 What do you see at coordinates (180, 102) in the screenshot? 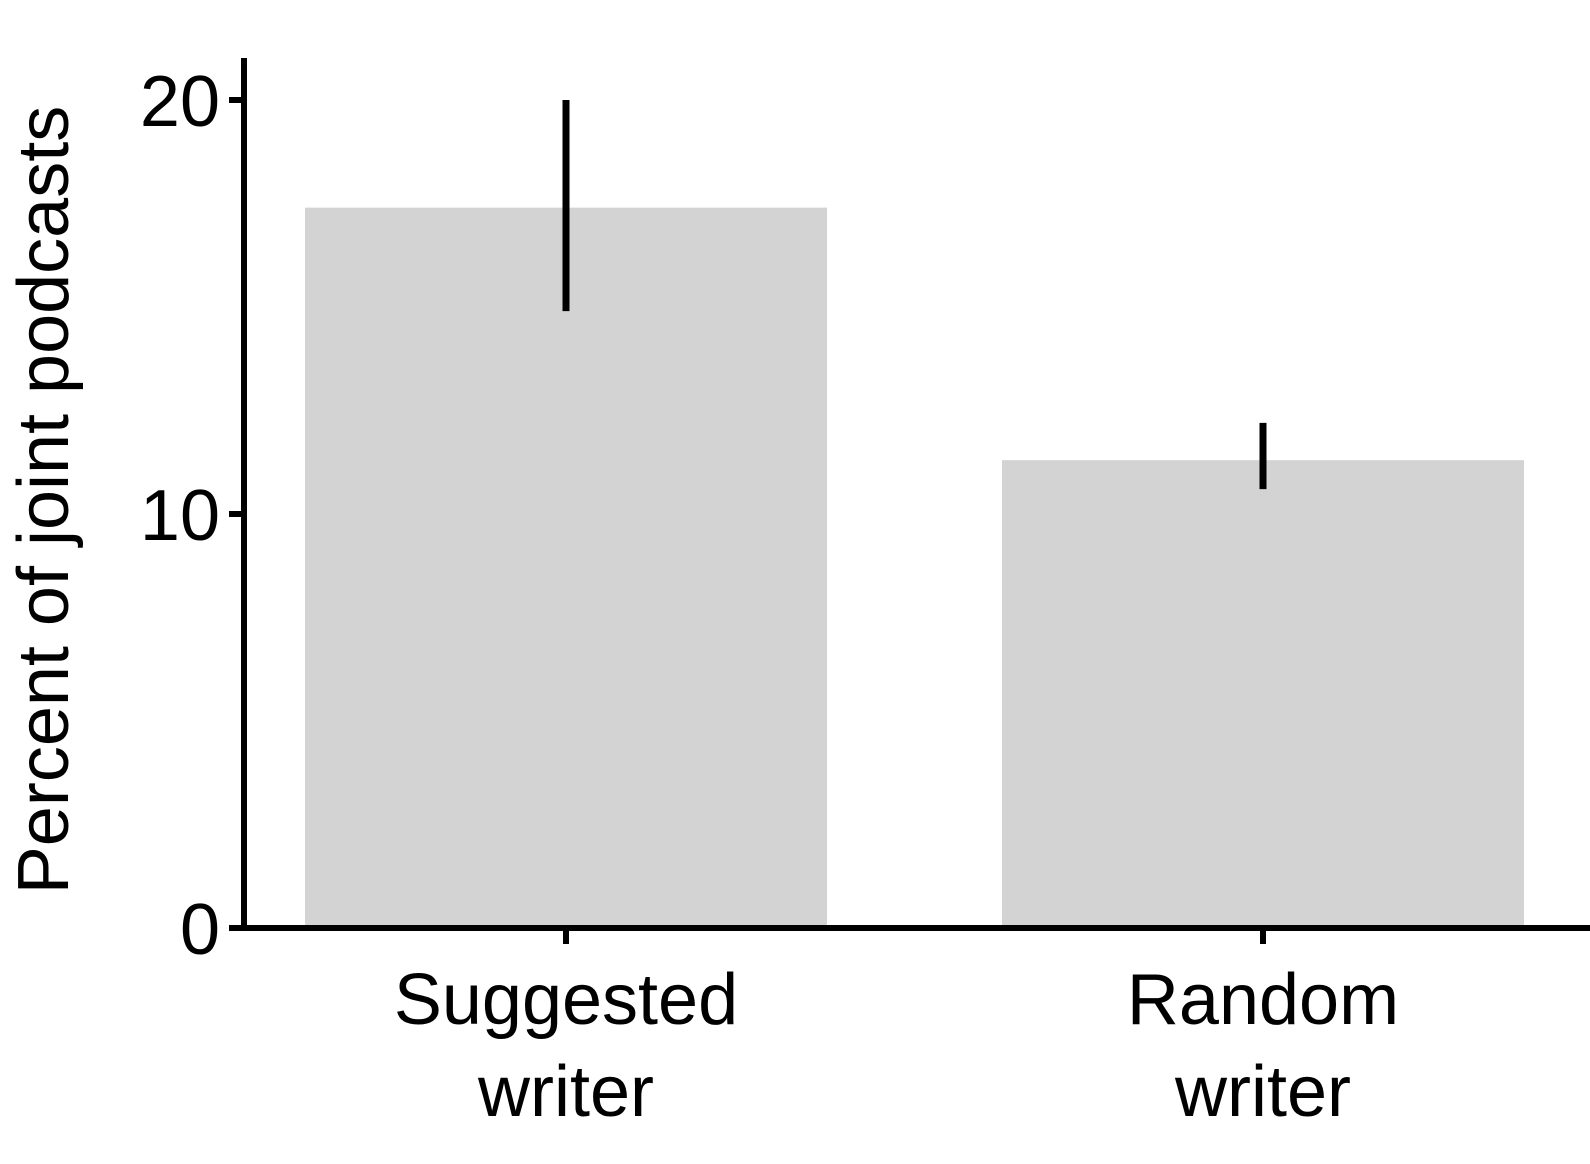
I see `y-tick-label-2: 20` at bounding box center [180, 102].